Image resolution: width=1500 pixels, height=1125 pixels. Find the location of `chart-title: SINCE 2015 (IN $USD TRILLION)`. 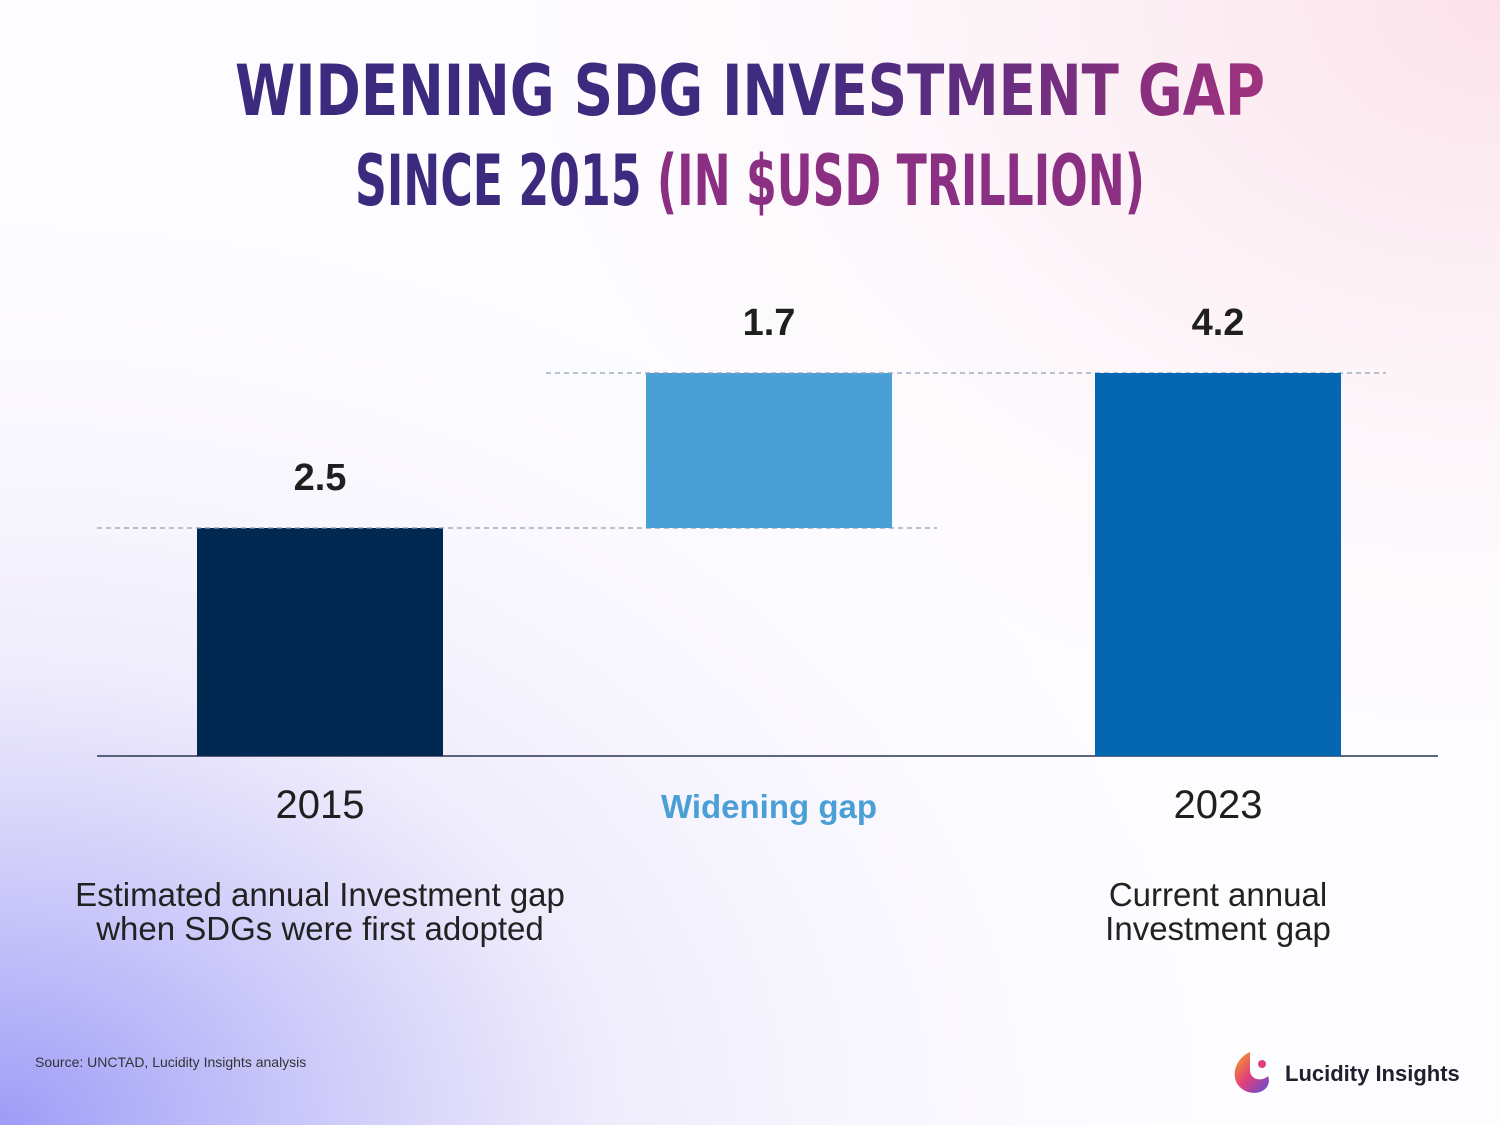

chart-title: SINCE 2015 (IN $USD TRILLION) is located at coordinates (750, 181).